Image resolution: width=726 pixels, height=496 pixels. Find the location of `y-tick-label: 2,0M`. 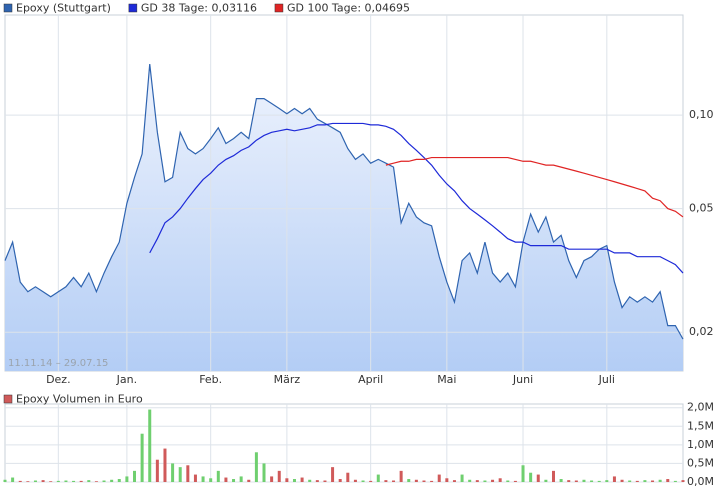

y-tick-label: 2,0M is located at coordinates (700, 407).